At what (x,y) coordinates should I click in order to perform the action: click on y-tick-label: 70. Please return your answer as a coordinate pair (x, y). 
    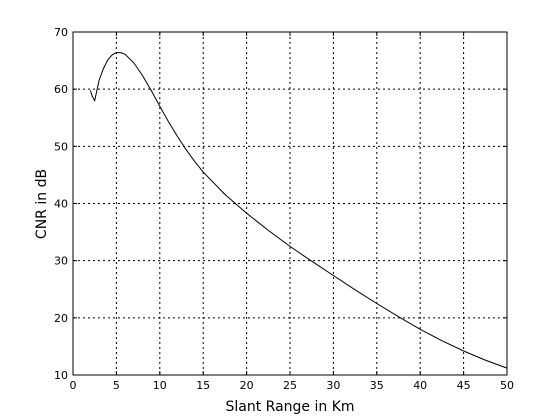
    Looking at the image, I should click on (61, 32).